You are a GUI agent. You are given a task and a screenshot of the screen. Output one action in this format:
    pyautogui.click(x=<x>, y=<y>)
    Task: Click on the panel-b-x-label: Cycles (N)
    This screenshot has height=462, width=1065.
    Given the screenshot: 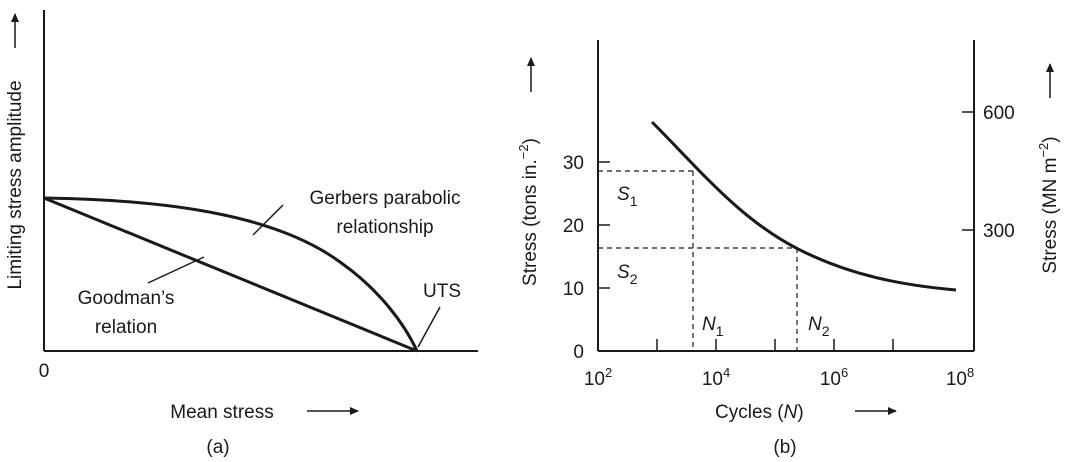 What is the action you would take?
    pyautogui.click(x=759, y=412)
    